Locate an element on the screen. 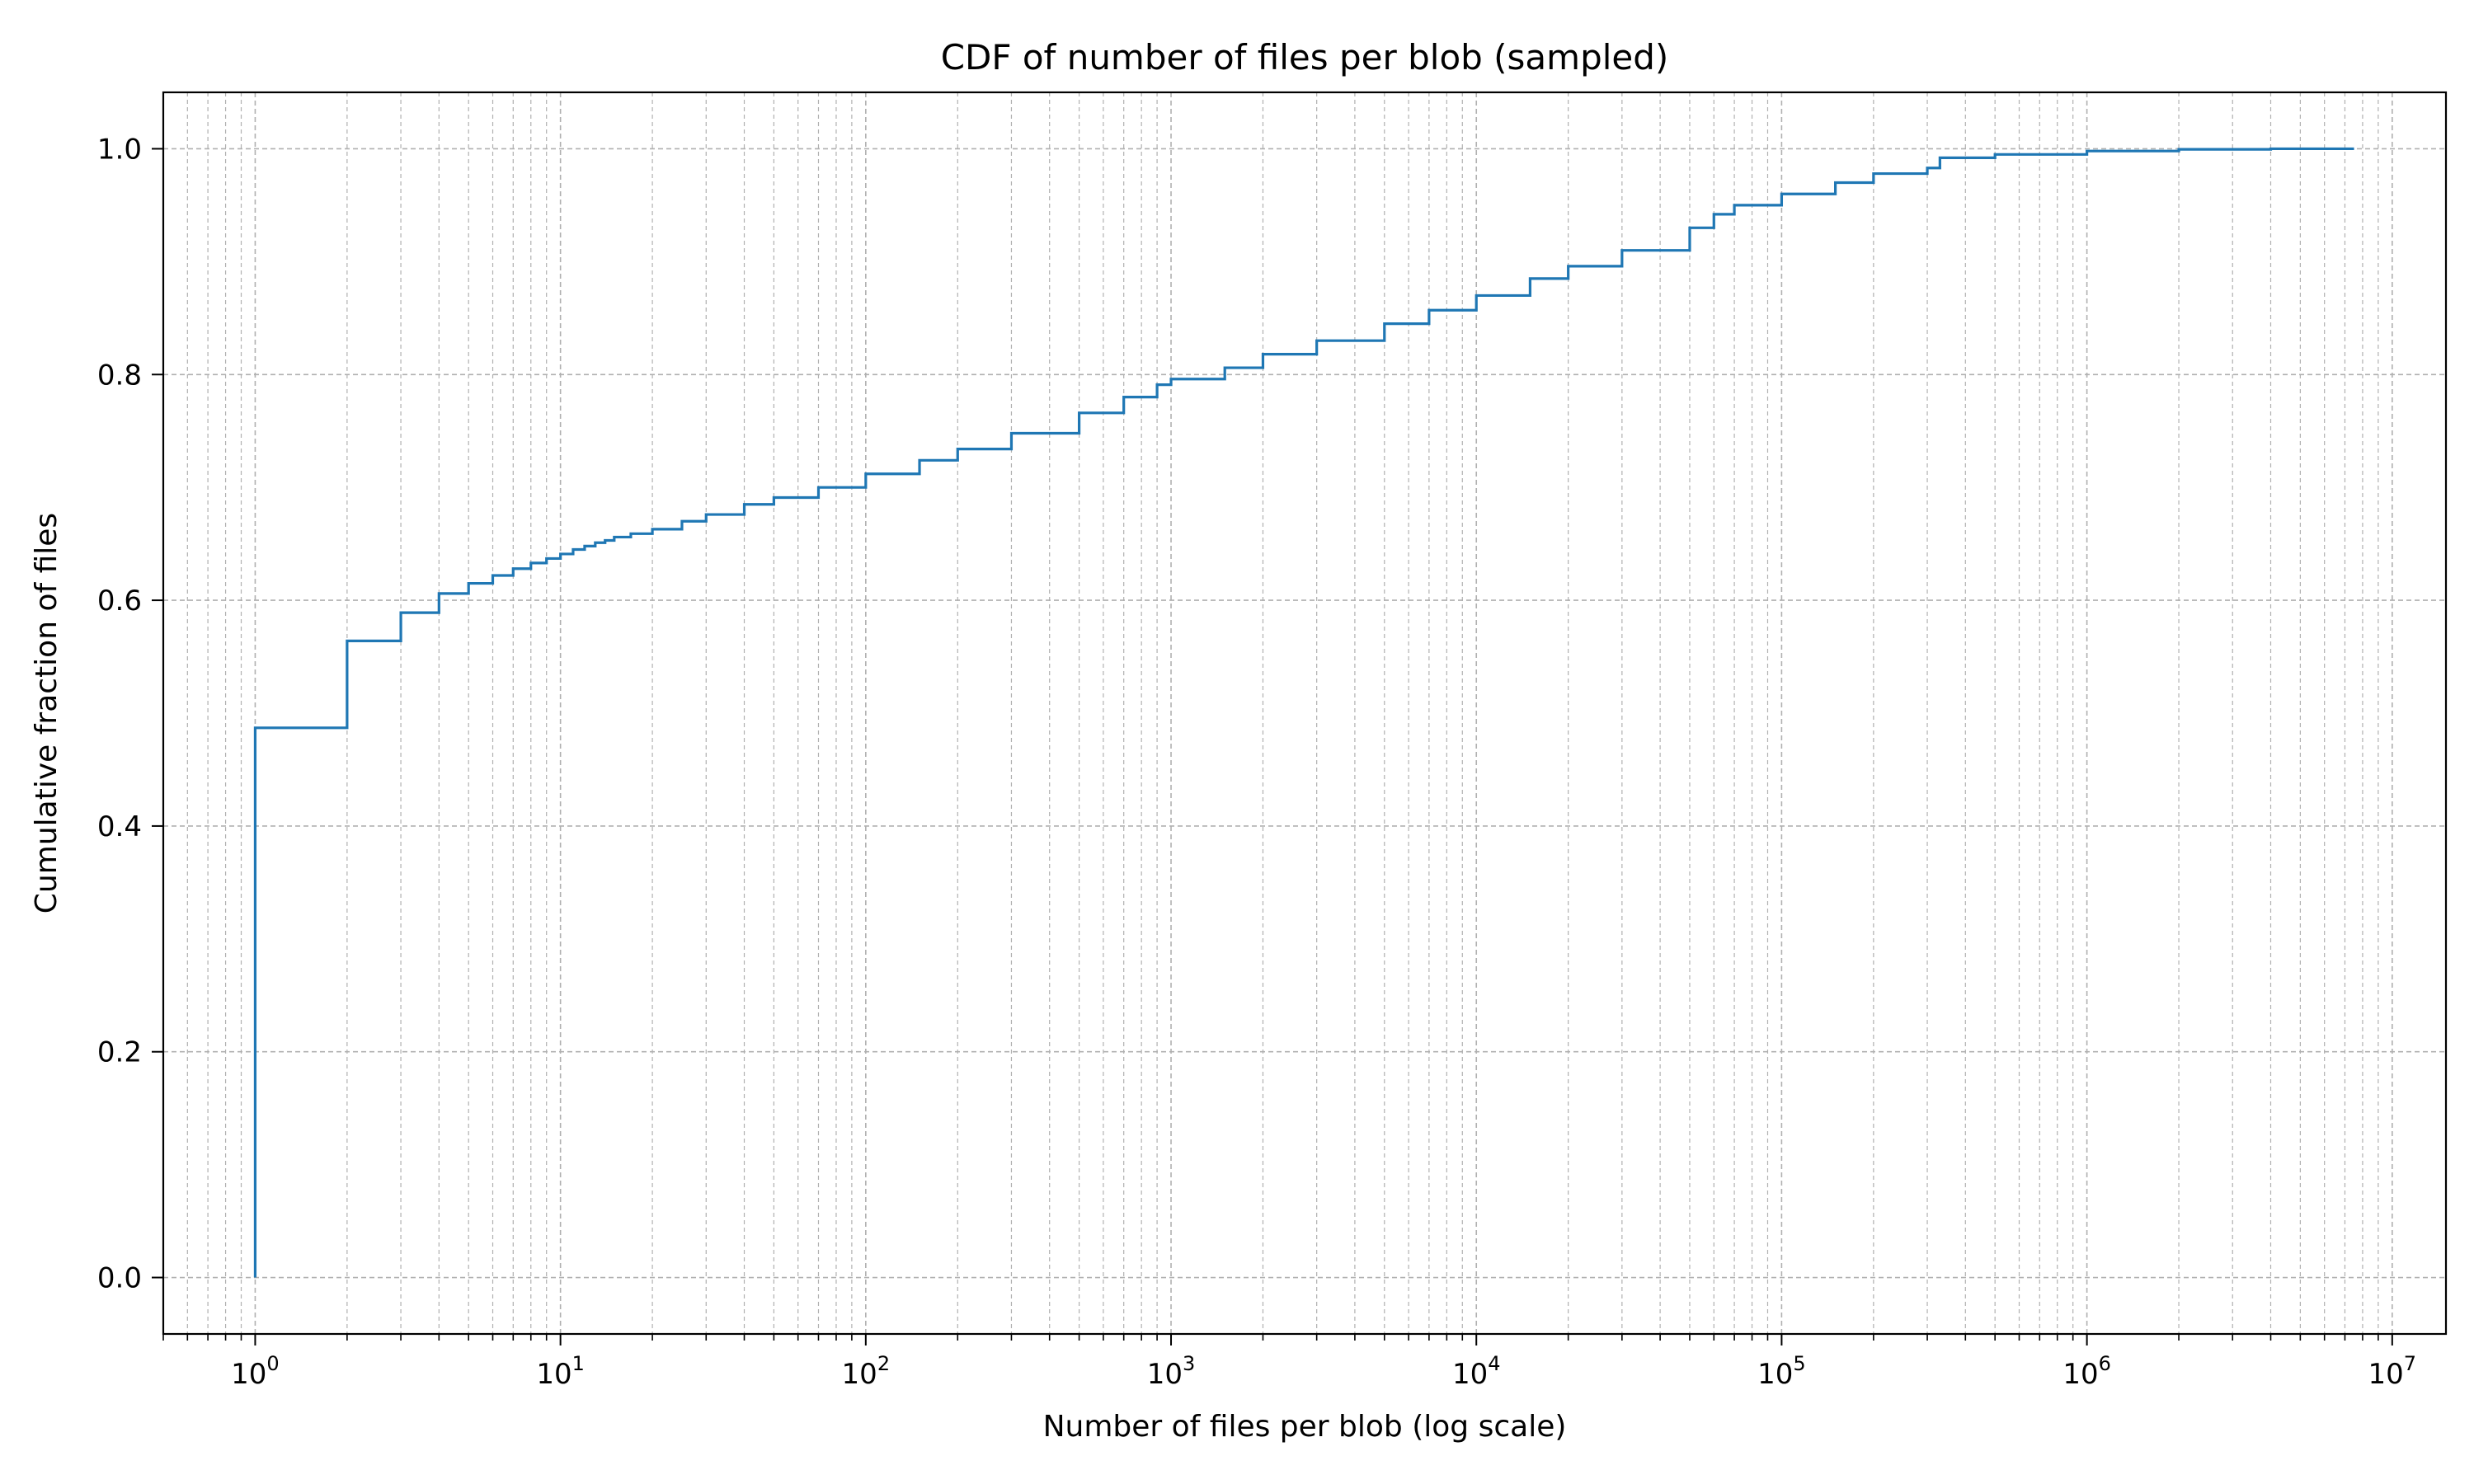  x-tick-label: 10⁵ is located at coordinates (1781, 1371).